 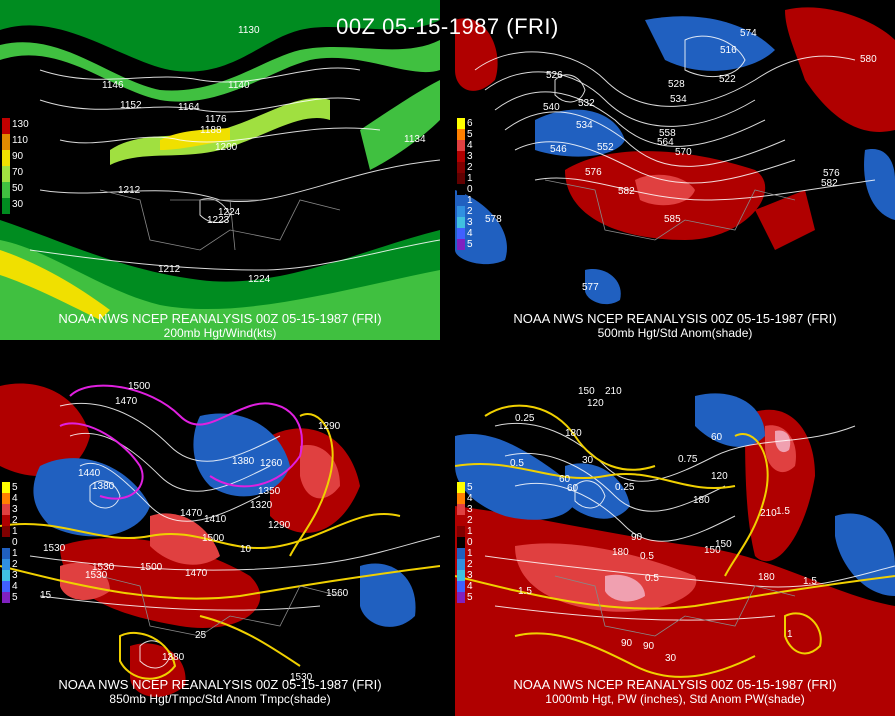 What do you see at coordinates (15, 575) in the screenshot?
I see `legend-label: 3` at bounding box center [15, 575].